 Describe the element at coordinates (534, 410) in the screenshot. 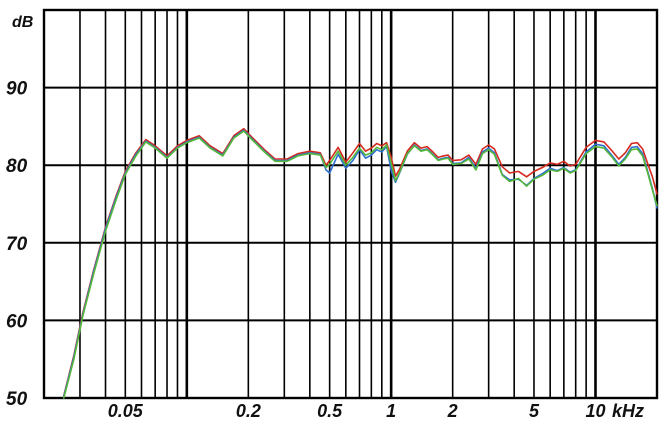

I see `x-tick-label: 5` at that location.